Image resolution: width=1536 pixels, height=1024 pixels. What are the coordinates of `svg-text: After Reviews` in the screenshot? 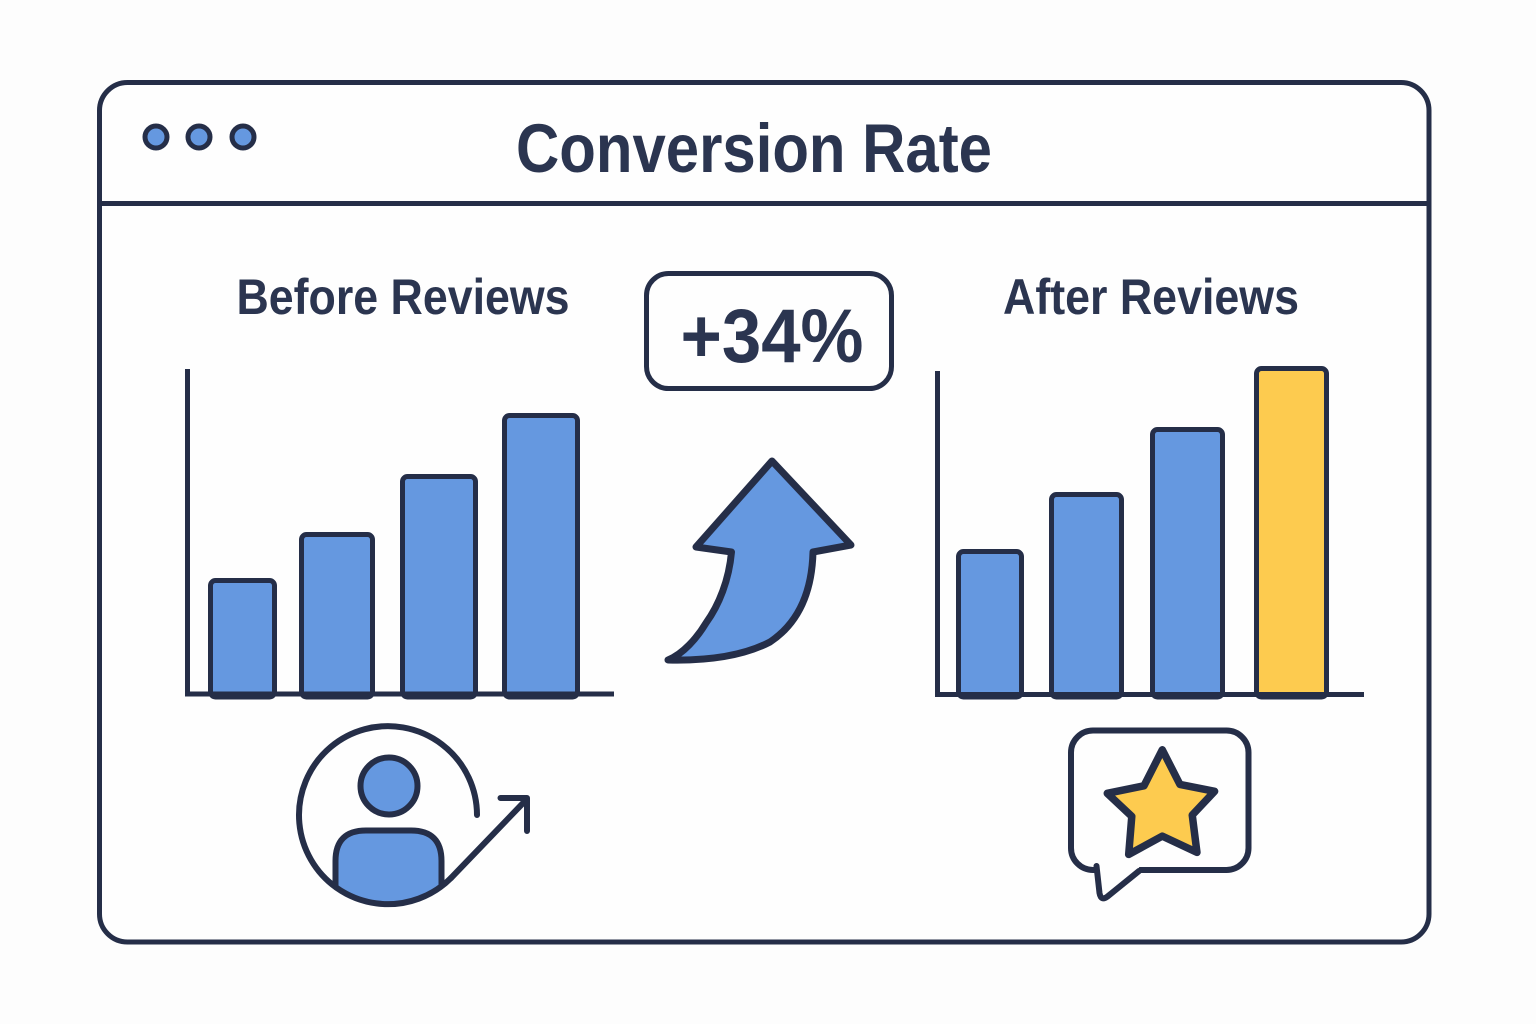 It's located at (1151, 297).